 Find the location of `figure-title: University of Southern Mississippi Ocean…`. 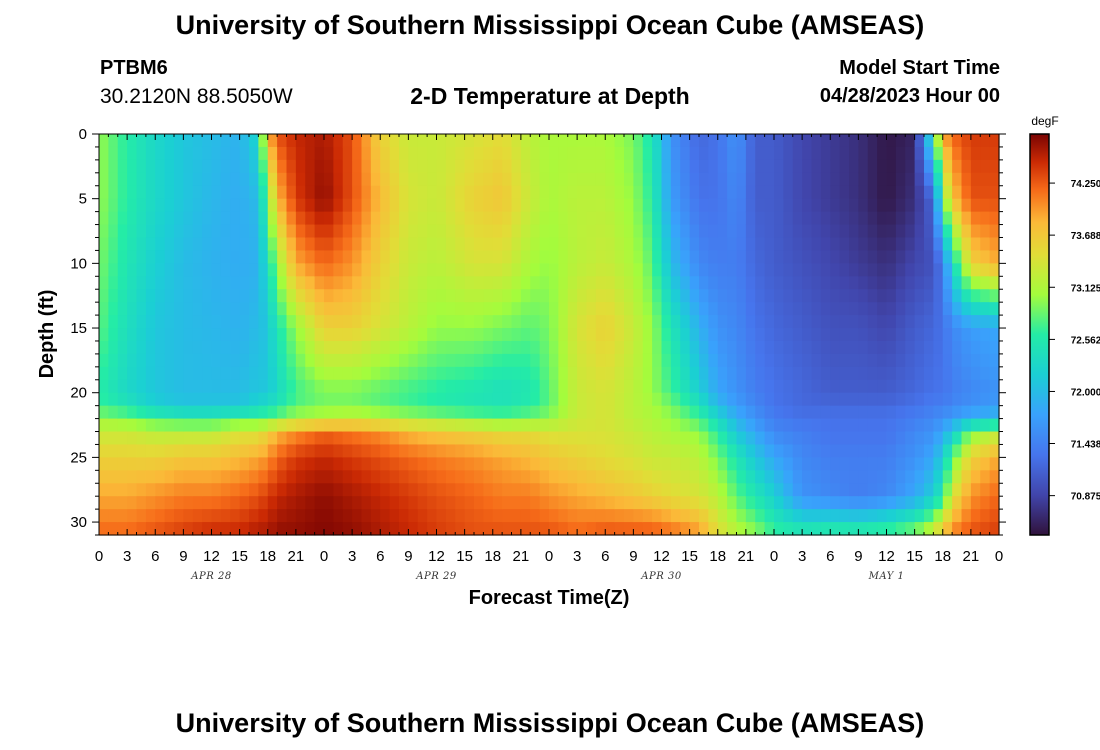

figure-title: University of Southern Mississippi Ocean… is located at coordinates (550, 25).